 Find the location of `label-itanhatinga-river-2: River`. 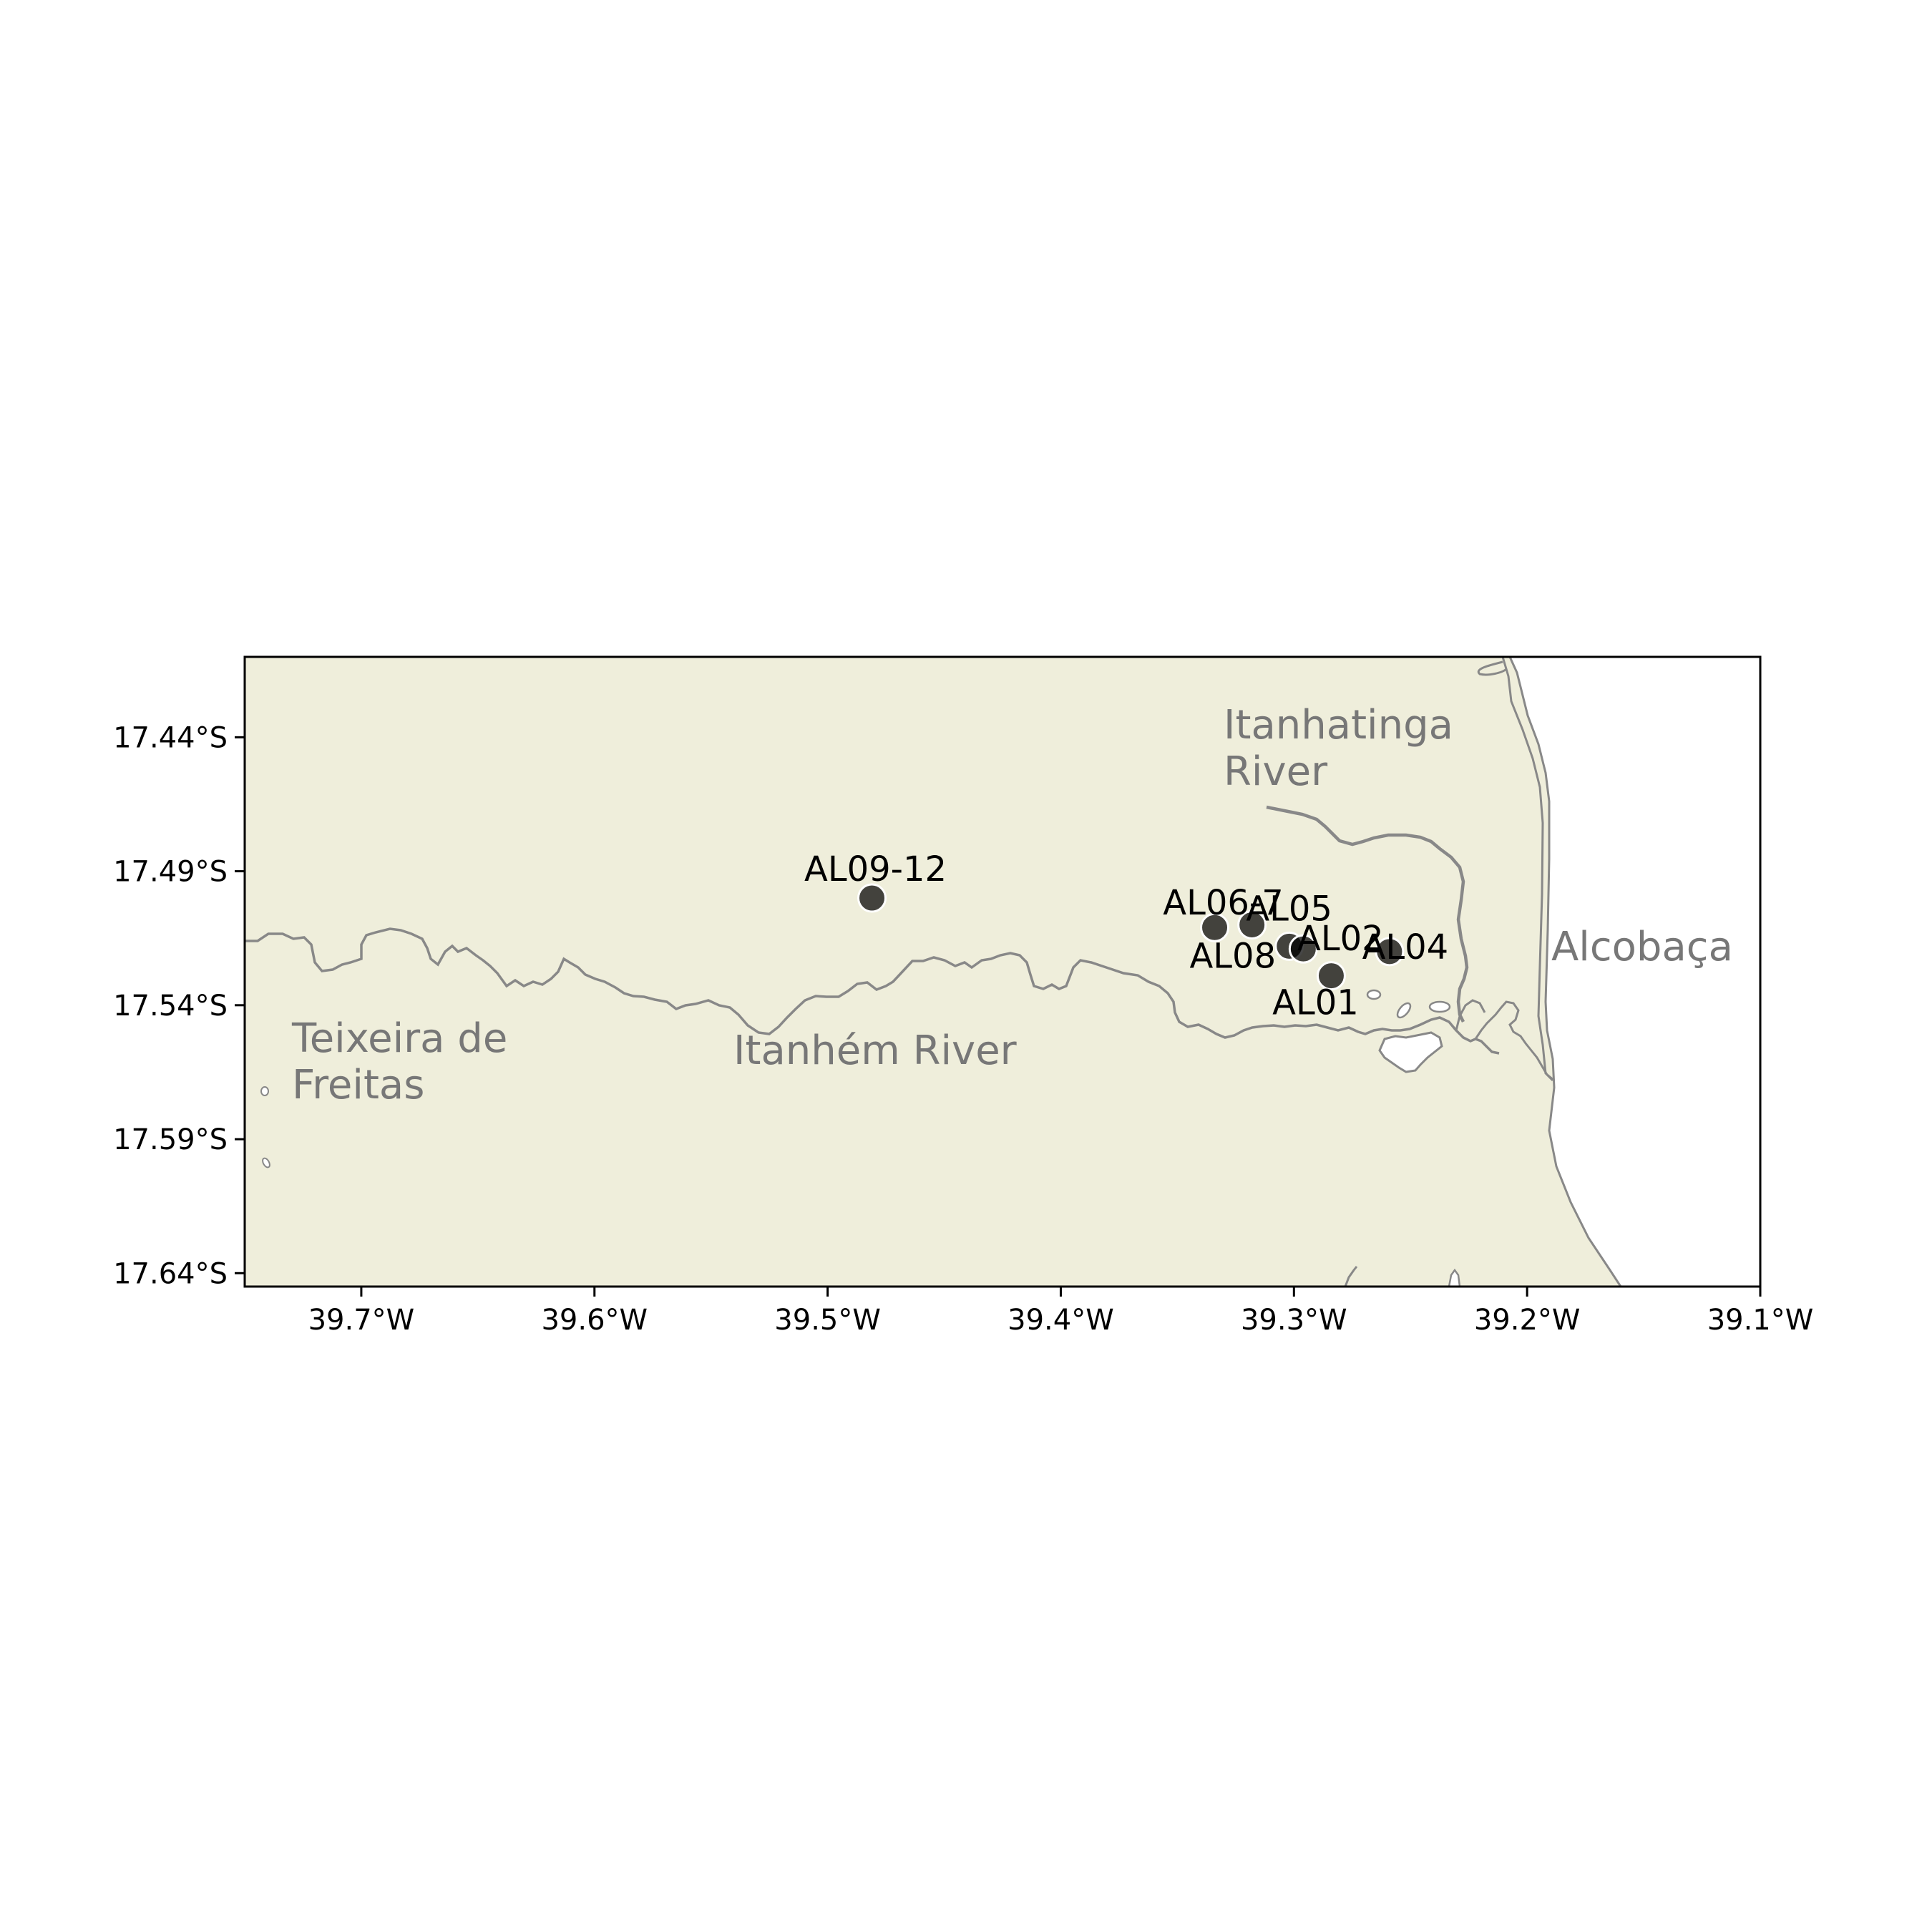

label-itanhatinga-river-2: River is located at coordinates (1276, 771).